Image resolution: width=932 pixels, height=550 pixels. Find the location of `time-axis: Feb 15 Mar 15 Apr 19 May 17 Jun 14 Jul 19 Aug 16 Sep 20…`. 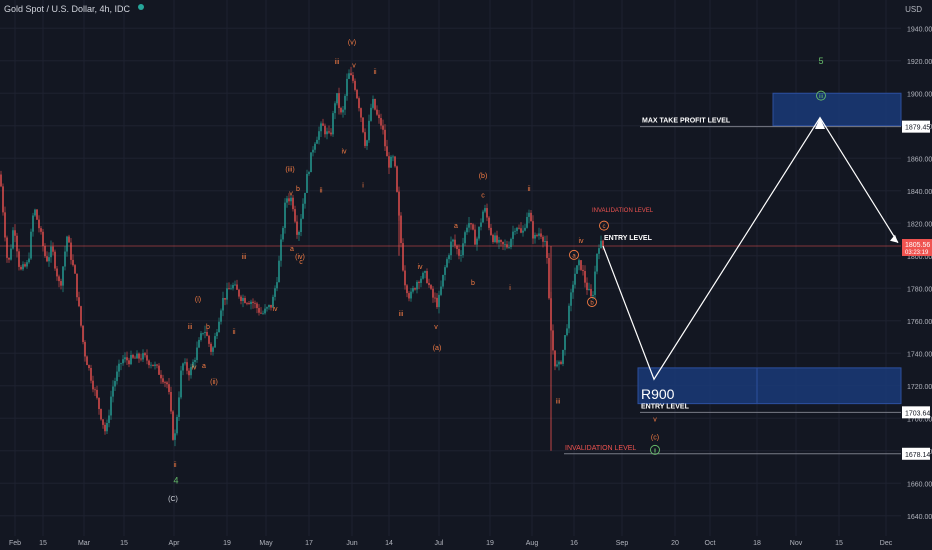

time-axis: Feb 15 Mar 15 Apr 19 May 17 Jun 14 Jul 19 Aug 16 Sep 20… is located at coordinates (451, 543).